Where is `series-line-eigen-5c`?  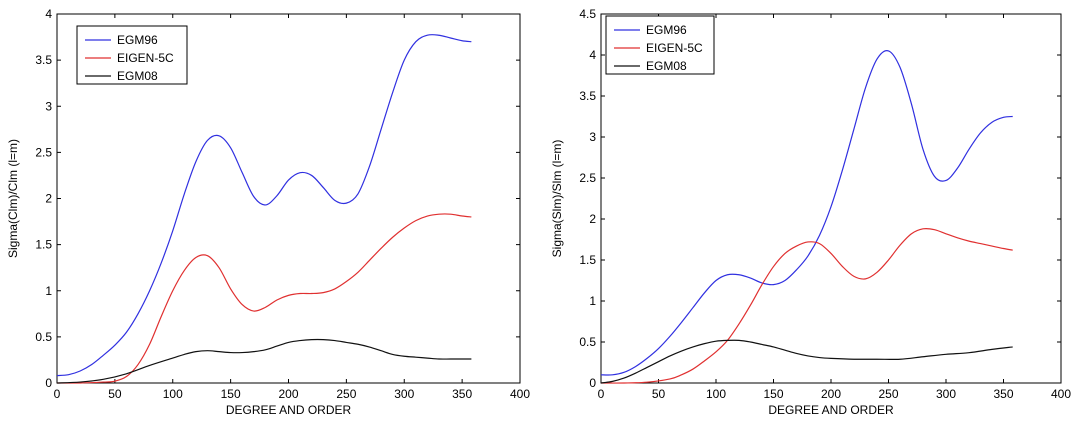 series-line-eigen-5c is located at coordinates (806, 305).